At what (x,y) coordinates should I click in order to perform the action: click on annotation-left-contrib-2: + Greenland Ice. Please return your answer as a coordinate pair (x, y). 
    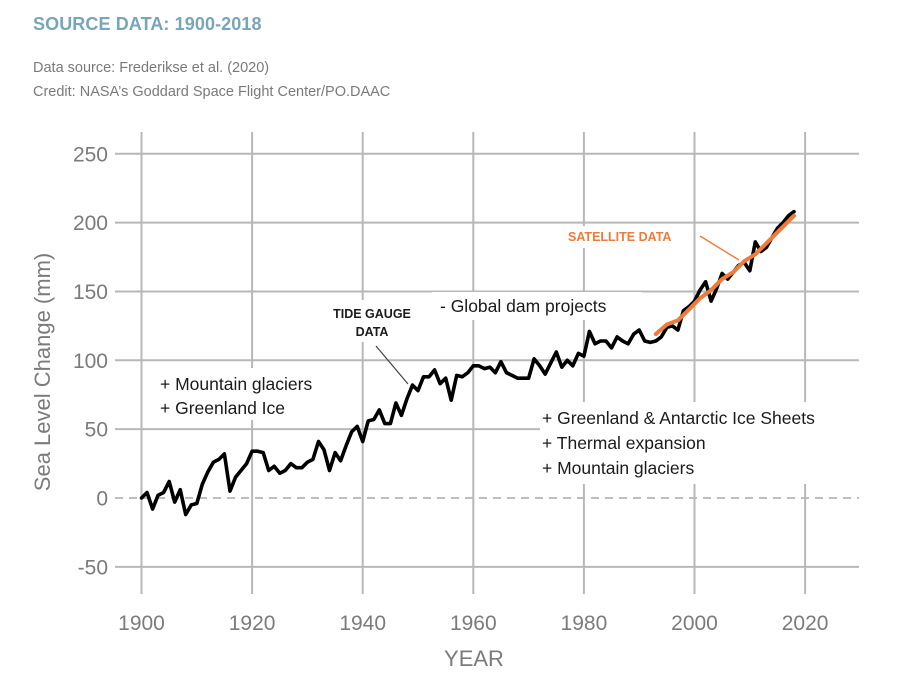
    Looking at the image, I should click on (222, 408).